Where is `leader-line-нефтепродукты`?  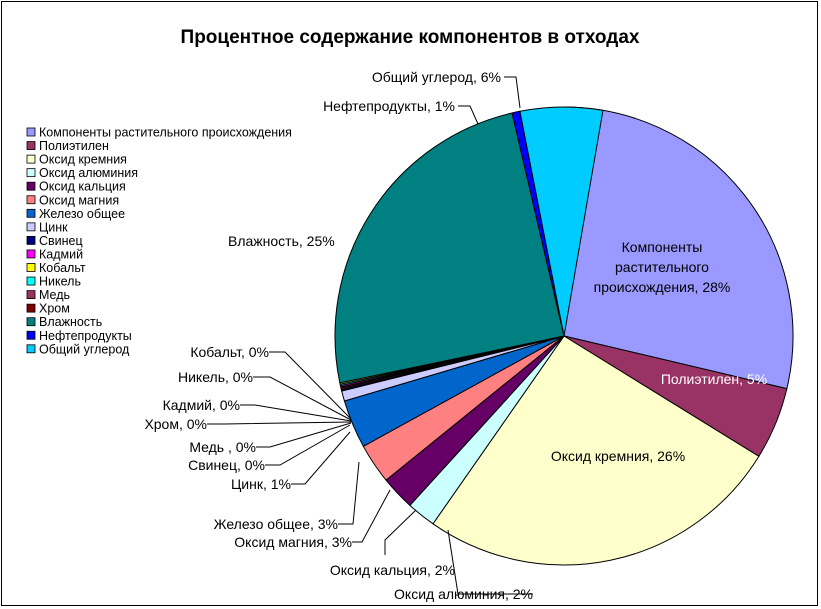
leader-line-нефтепродукты is located at coordinates (468, 115).